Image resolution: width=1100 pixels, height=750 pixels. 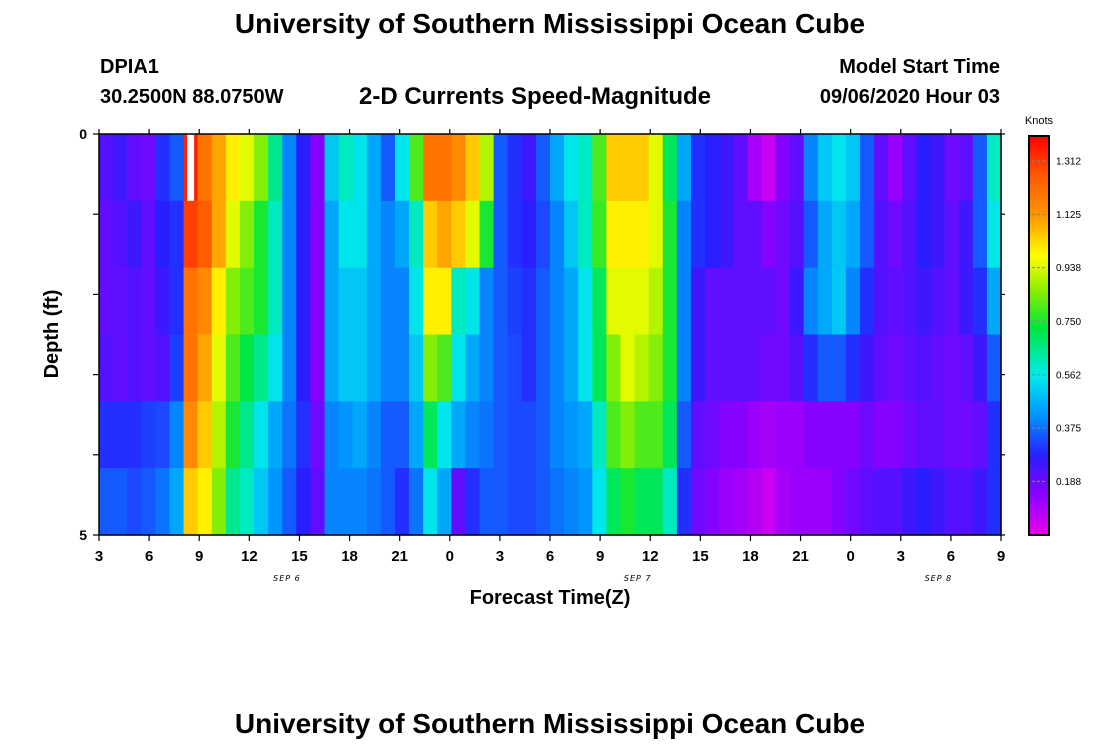 What do you see at coordinates (750, 556) in the screenshot?
I see `x-tick-label: 18` at bounding box center [750, 556].